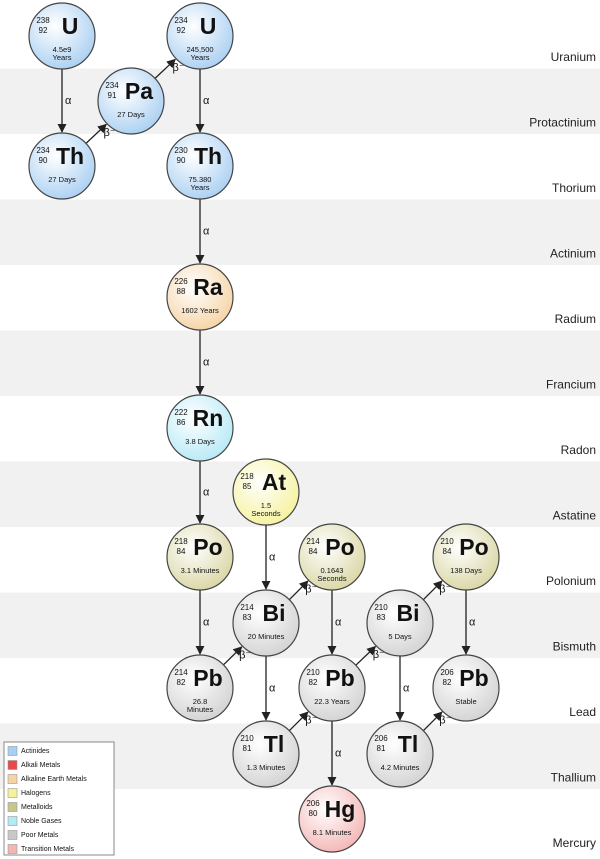 This screenshot has width=600, height=859. I want to click on element-symbol: Hg, so click(340, 809).